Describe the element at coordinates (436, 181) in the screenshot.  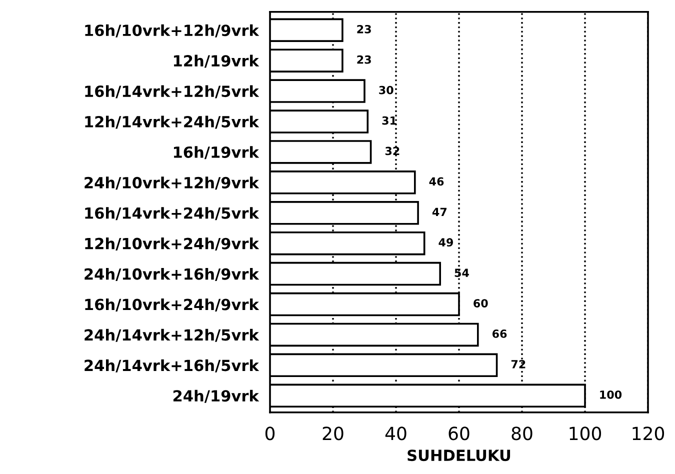
I see `data-label: 46` at that location.